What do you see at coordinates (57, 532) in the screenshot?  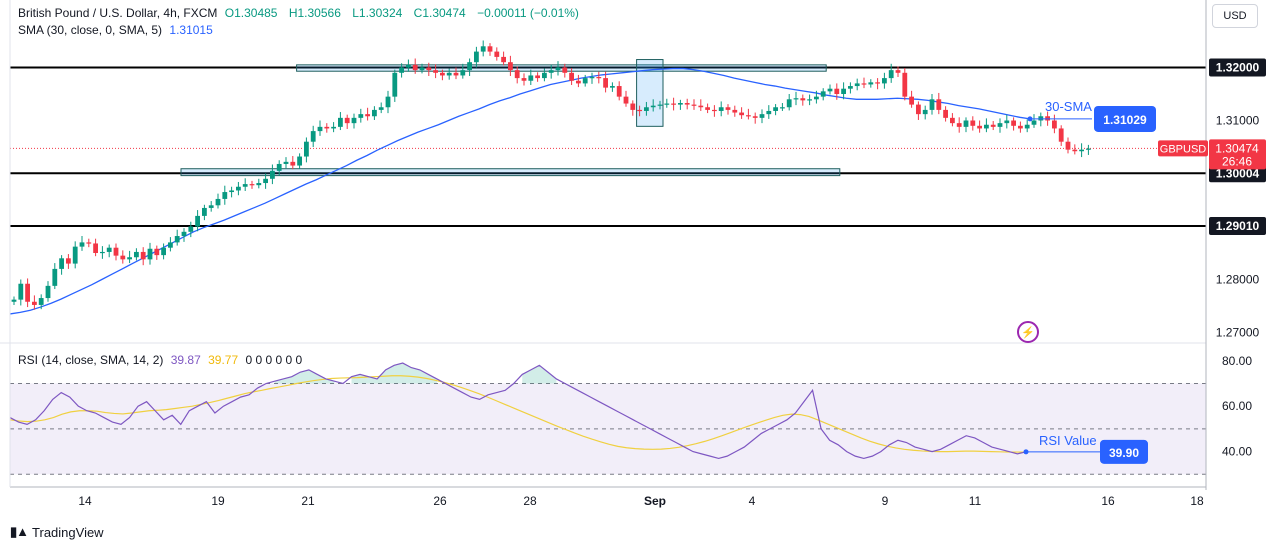 I see `tradingview-logo: ▮▲ TradingView` at bounding box center [57, 532].